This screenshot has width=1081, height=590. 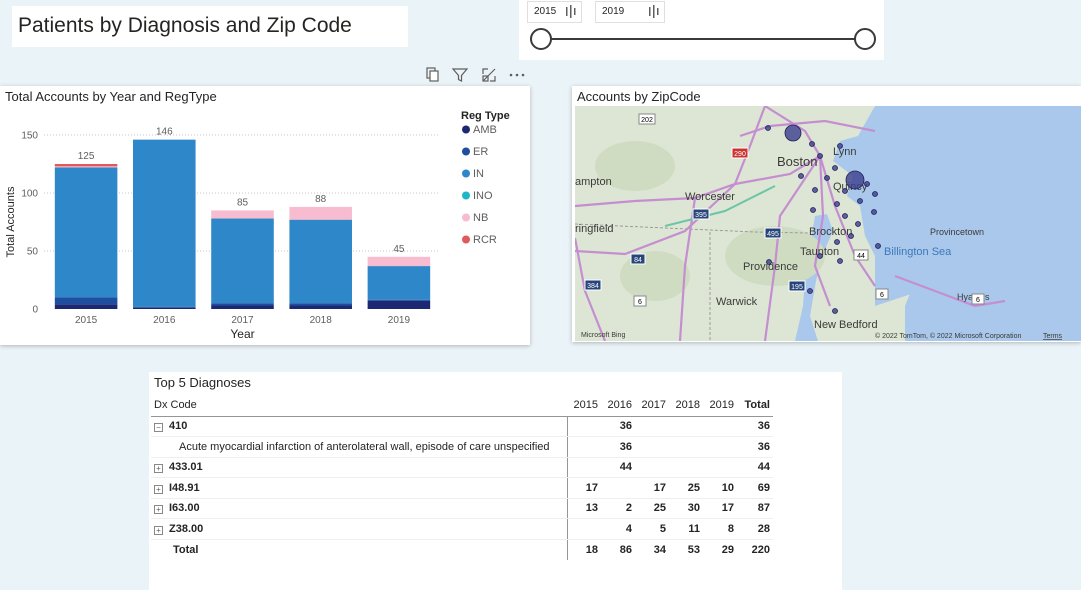 I want to click on legend-item-in: IN, so click(x=478, y=174).